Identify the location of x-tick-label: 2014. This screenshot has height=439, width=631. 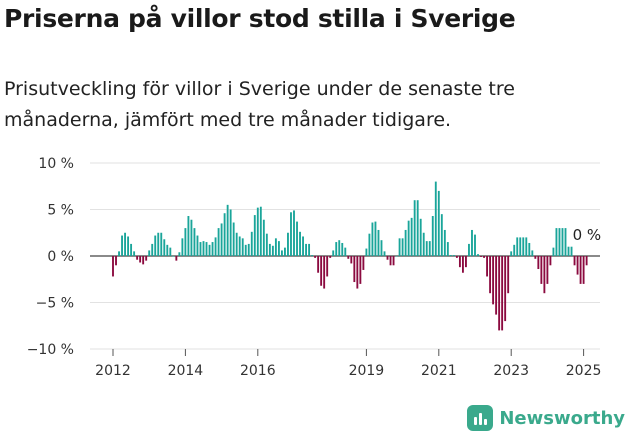
(186, 371).